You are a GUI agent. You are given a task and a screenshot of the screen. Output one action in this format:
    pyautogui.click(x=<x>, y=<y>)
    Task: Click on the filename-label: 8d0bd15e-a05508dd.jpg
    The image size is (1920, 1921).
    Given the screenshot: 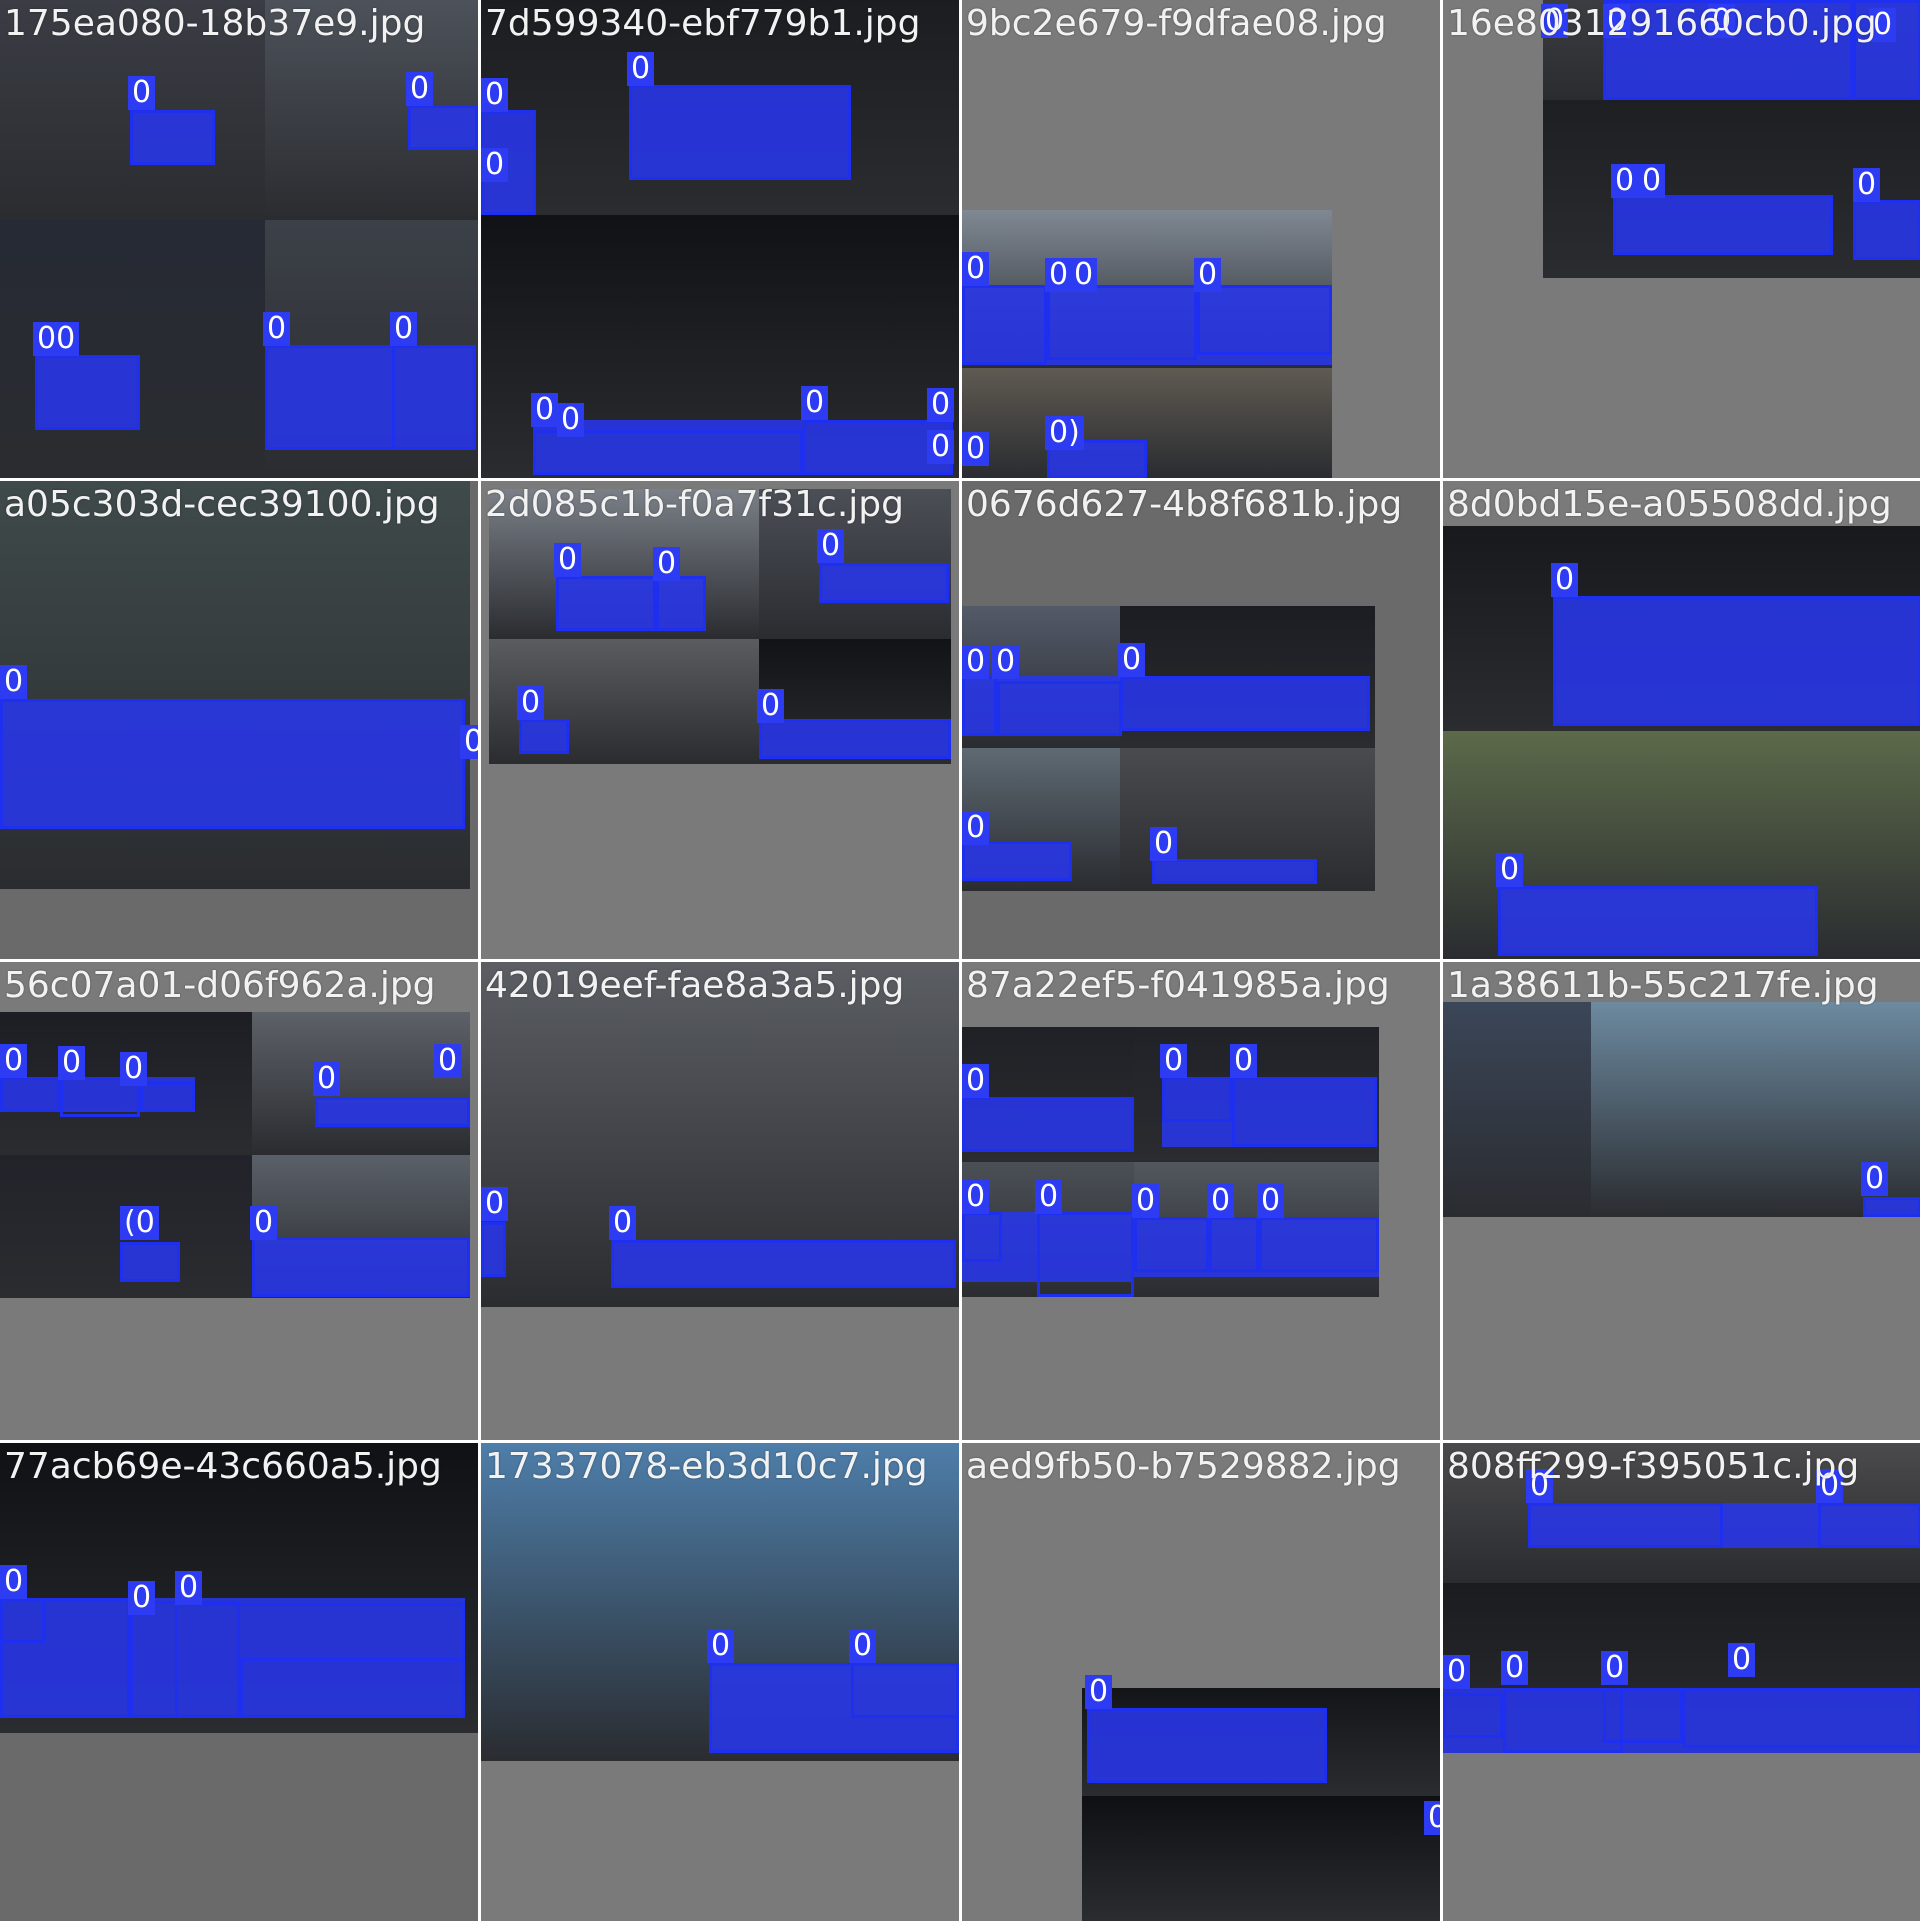 What is the action you would take?
    pyautogui.click(x=1669, y=504)
    